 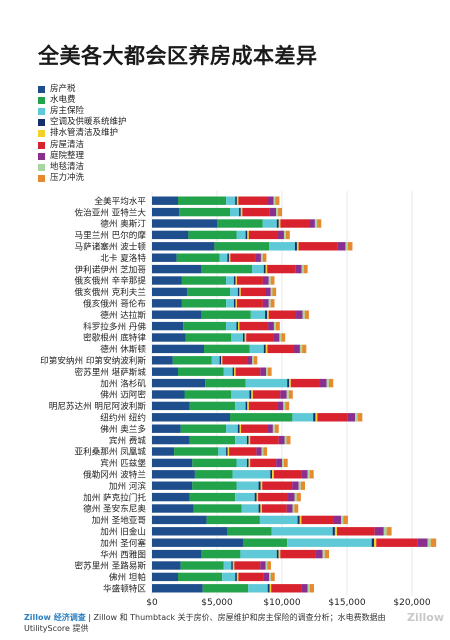 What do you see at coordinates (84, 133) in the screenshot?
I see `legend-label: 排水管清洁及维护` at bounding box center [84, 133].